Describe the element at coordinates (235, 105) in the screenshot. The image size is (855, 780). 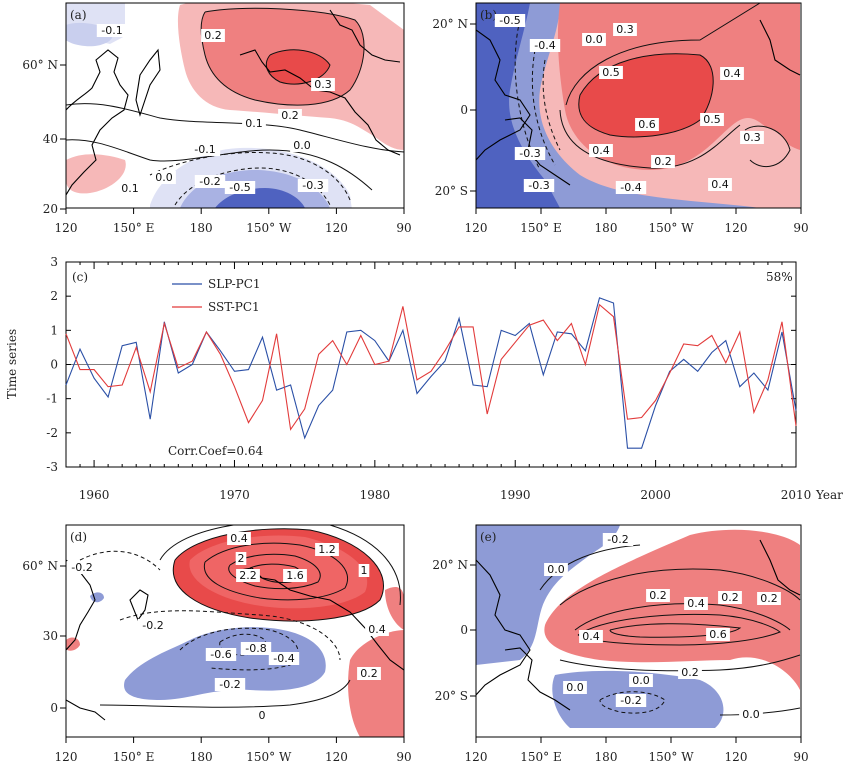
I see `panel-a` at that location.